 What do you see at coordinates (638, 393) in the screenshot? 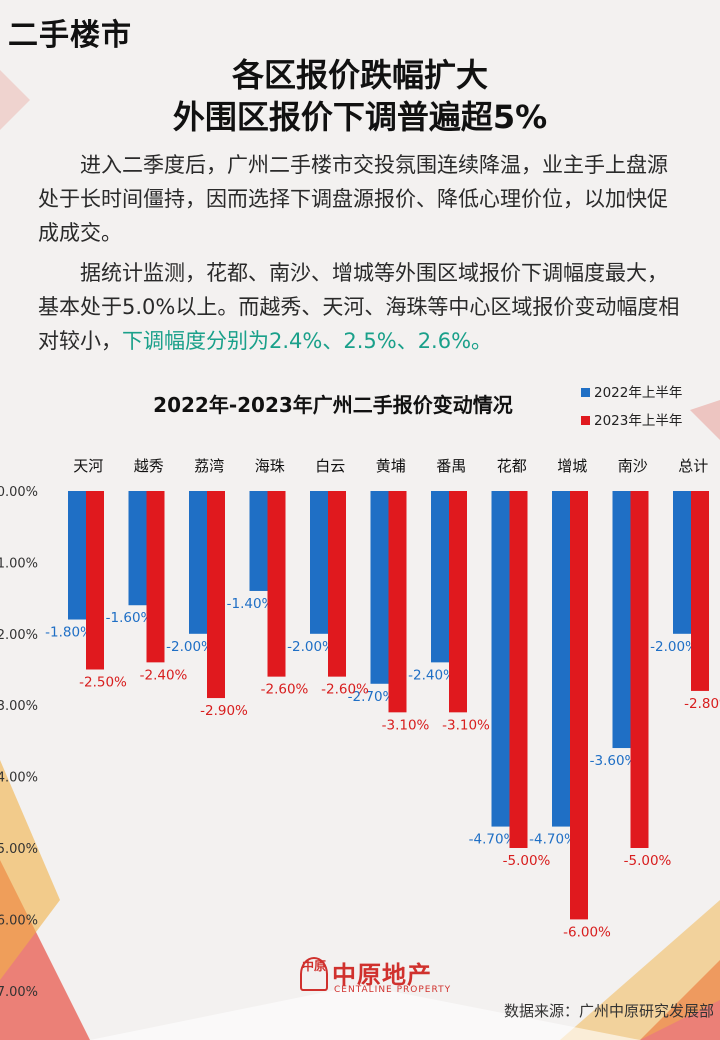
I see `legend-label-1: 2022年上半年` at bounding box center [638, 393].